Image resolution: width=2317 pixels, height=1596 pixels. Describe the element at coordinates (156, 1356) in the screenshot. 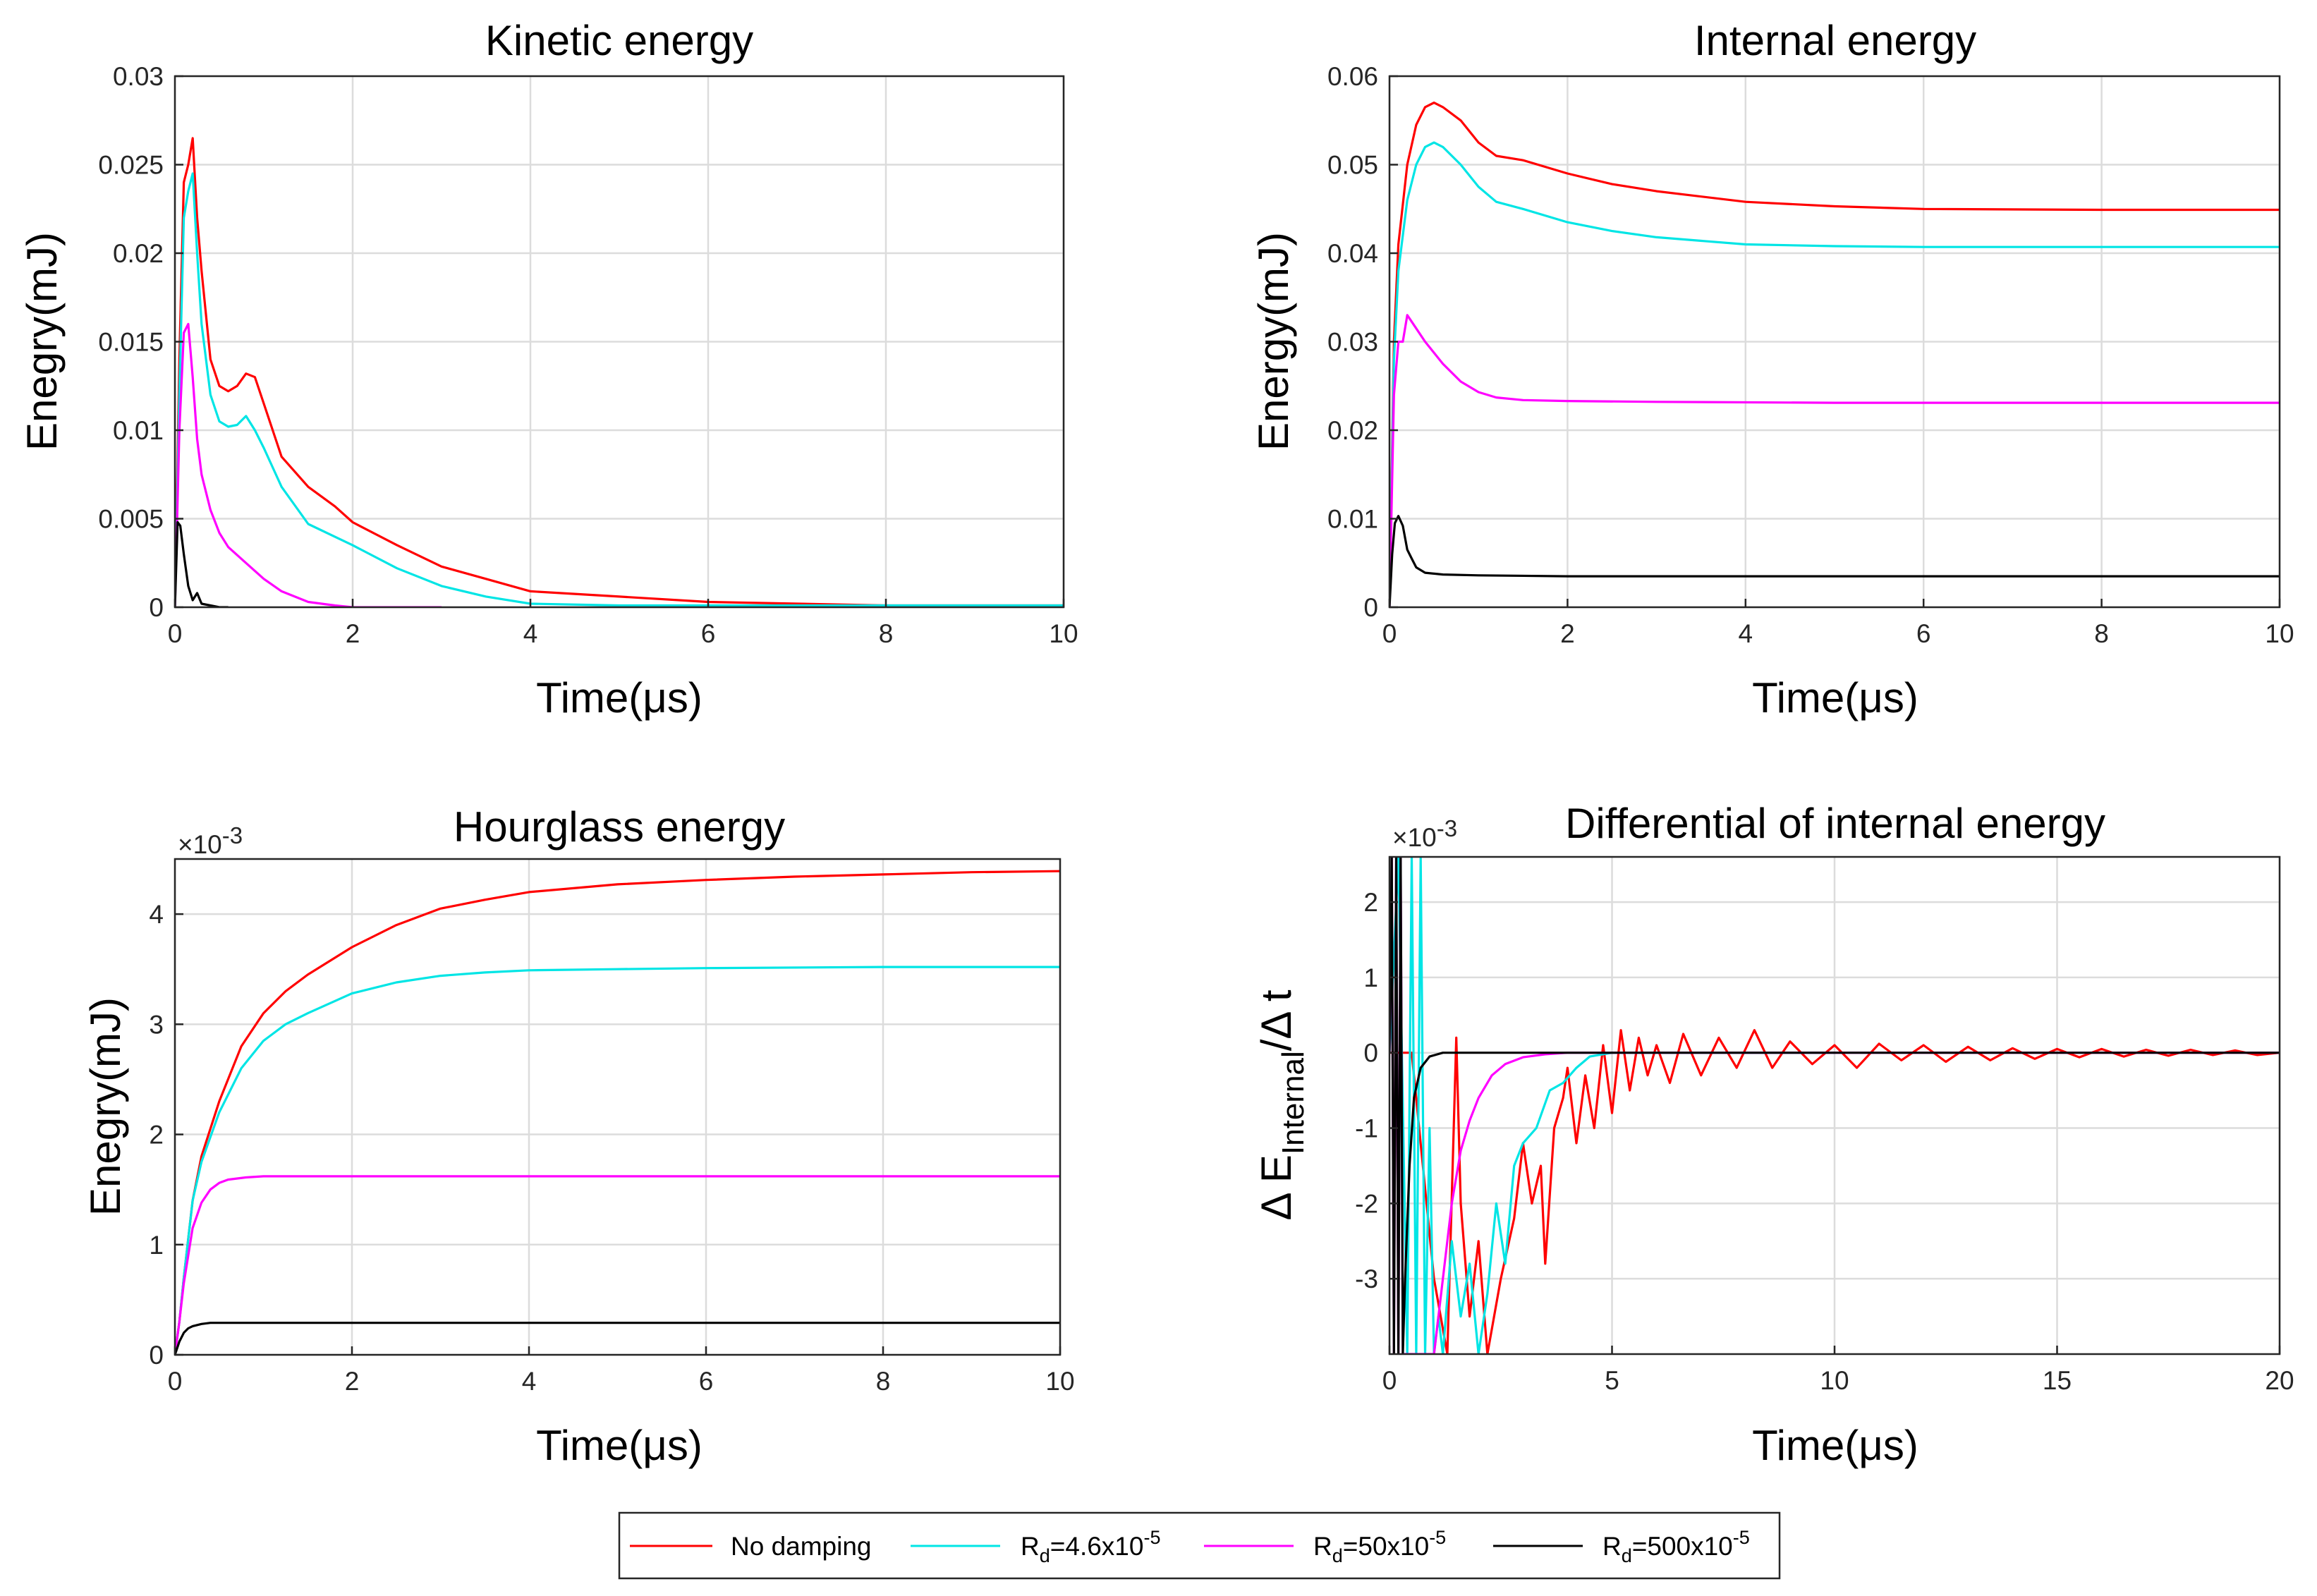

I see `hourglass-ytick-label: 0` at that location.